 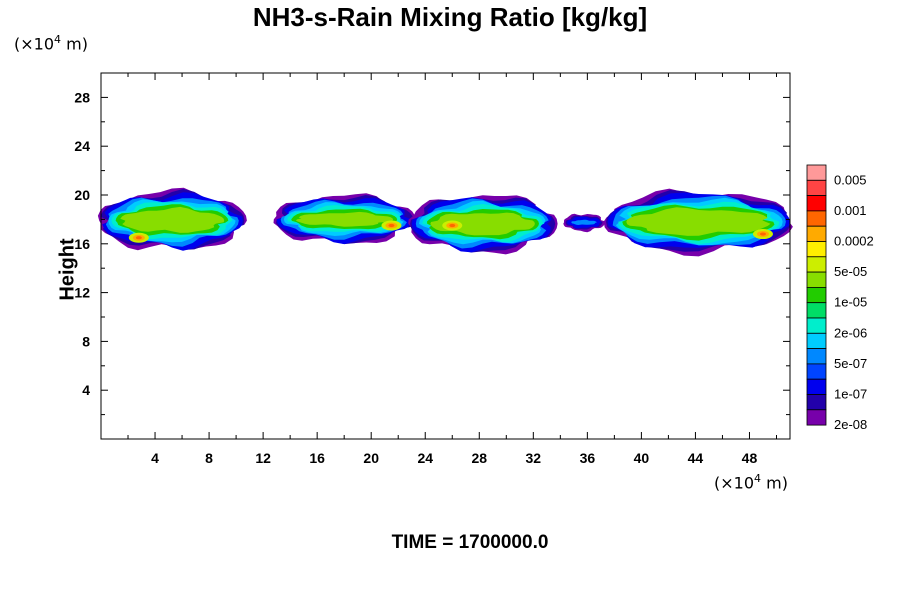 I want to click on x-unit-label: (×104 m), so click(x=751, y=482).